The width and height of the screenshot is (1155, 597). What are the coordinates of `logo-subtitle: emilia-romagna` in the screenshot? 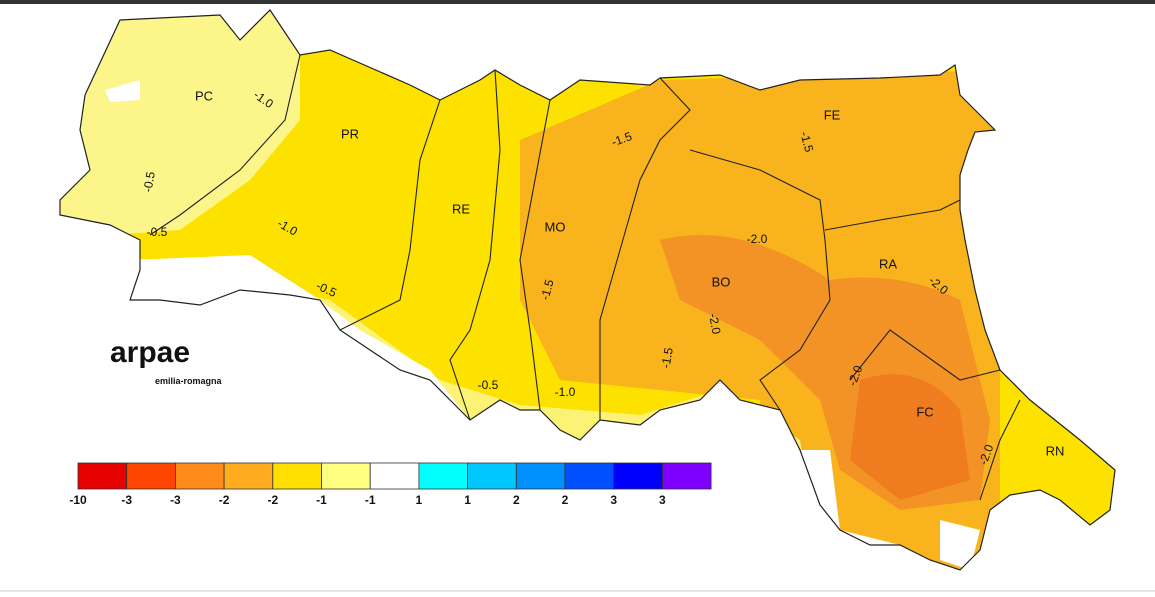 It's located at (189, 381).